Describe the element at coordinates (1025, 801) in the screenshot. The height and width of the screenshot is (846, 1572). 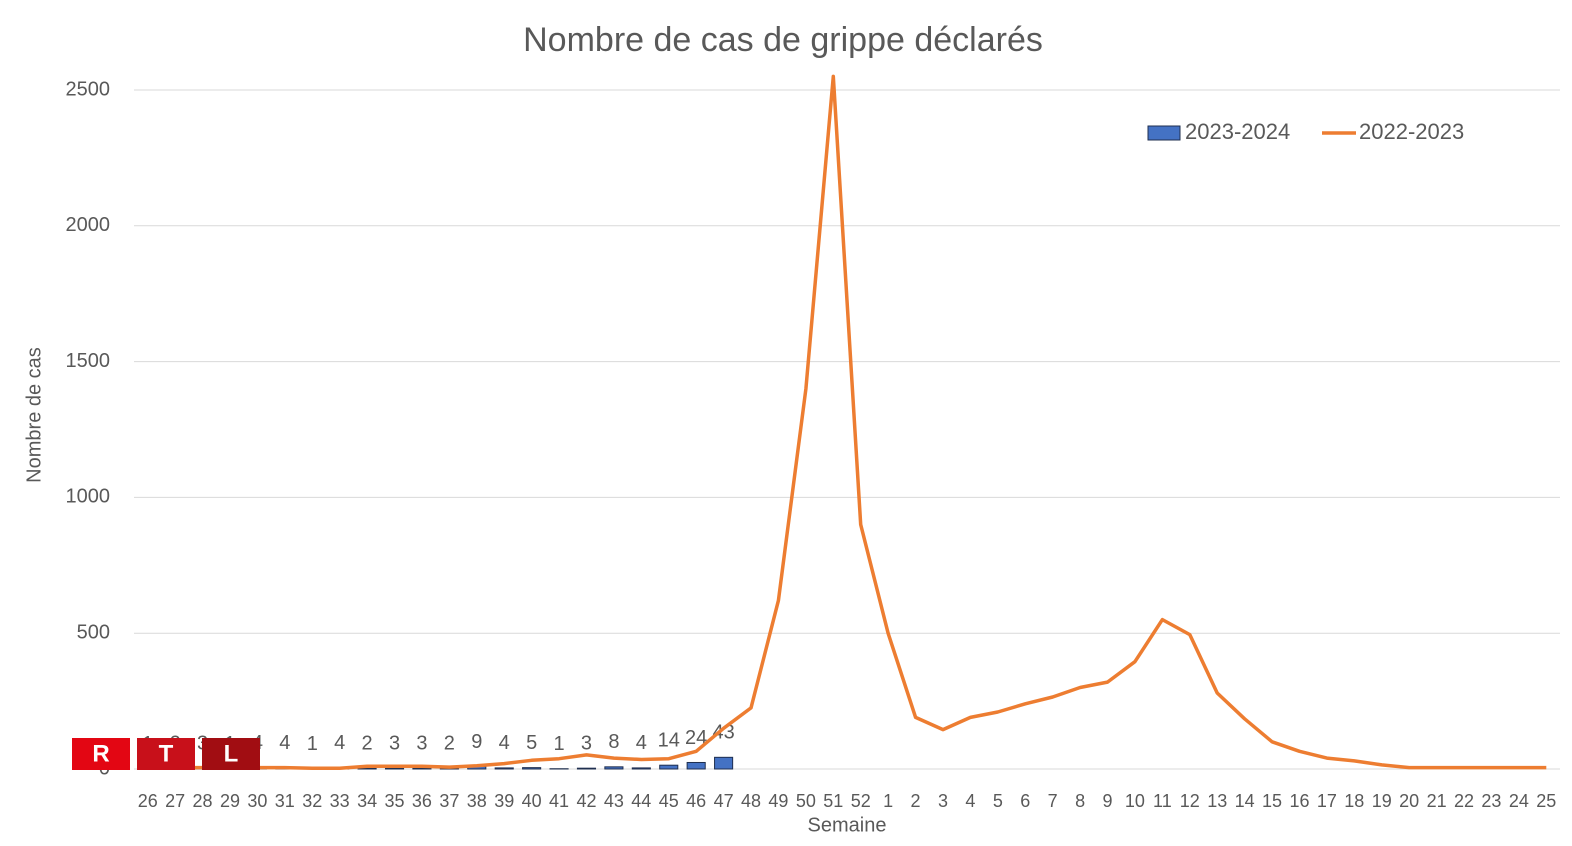
I see `x-tick-label: 6` at that location.